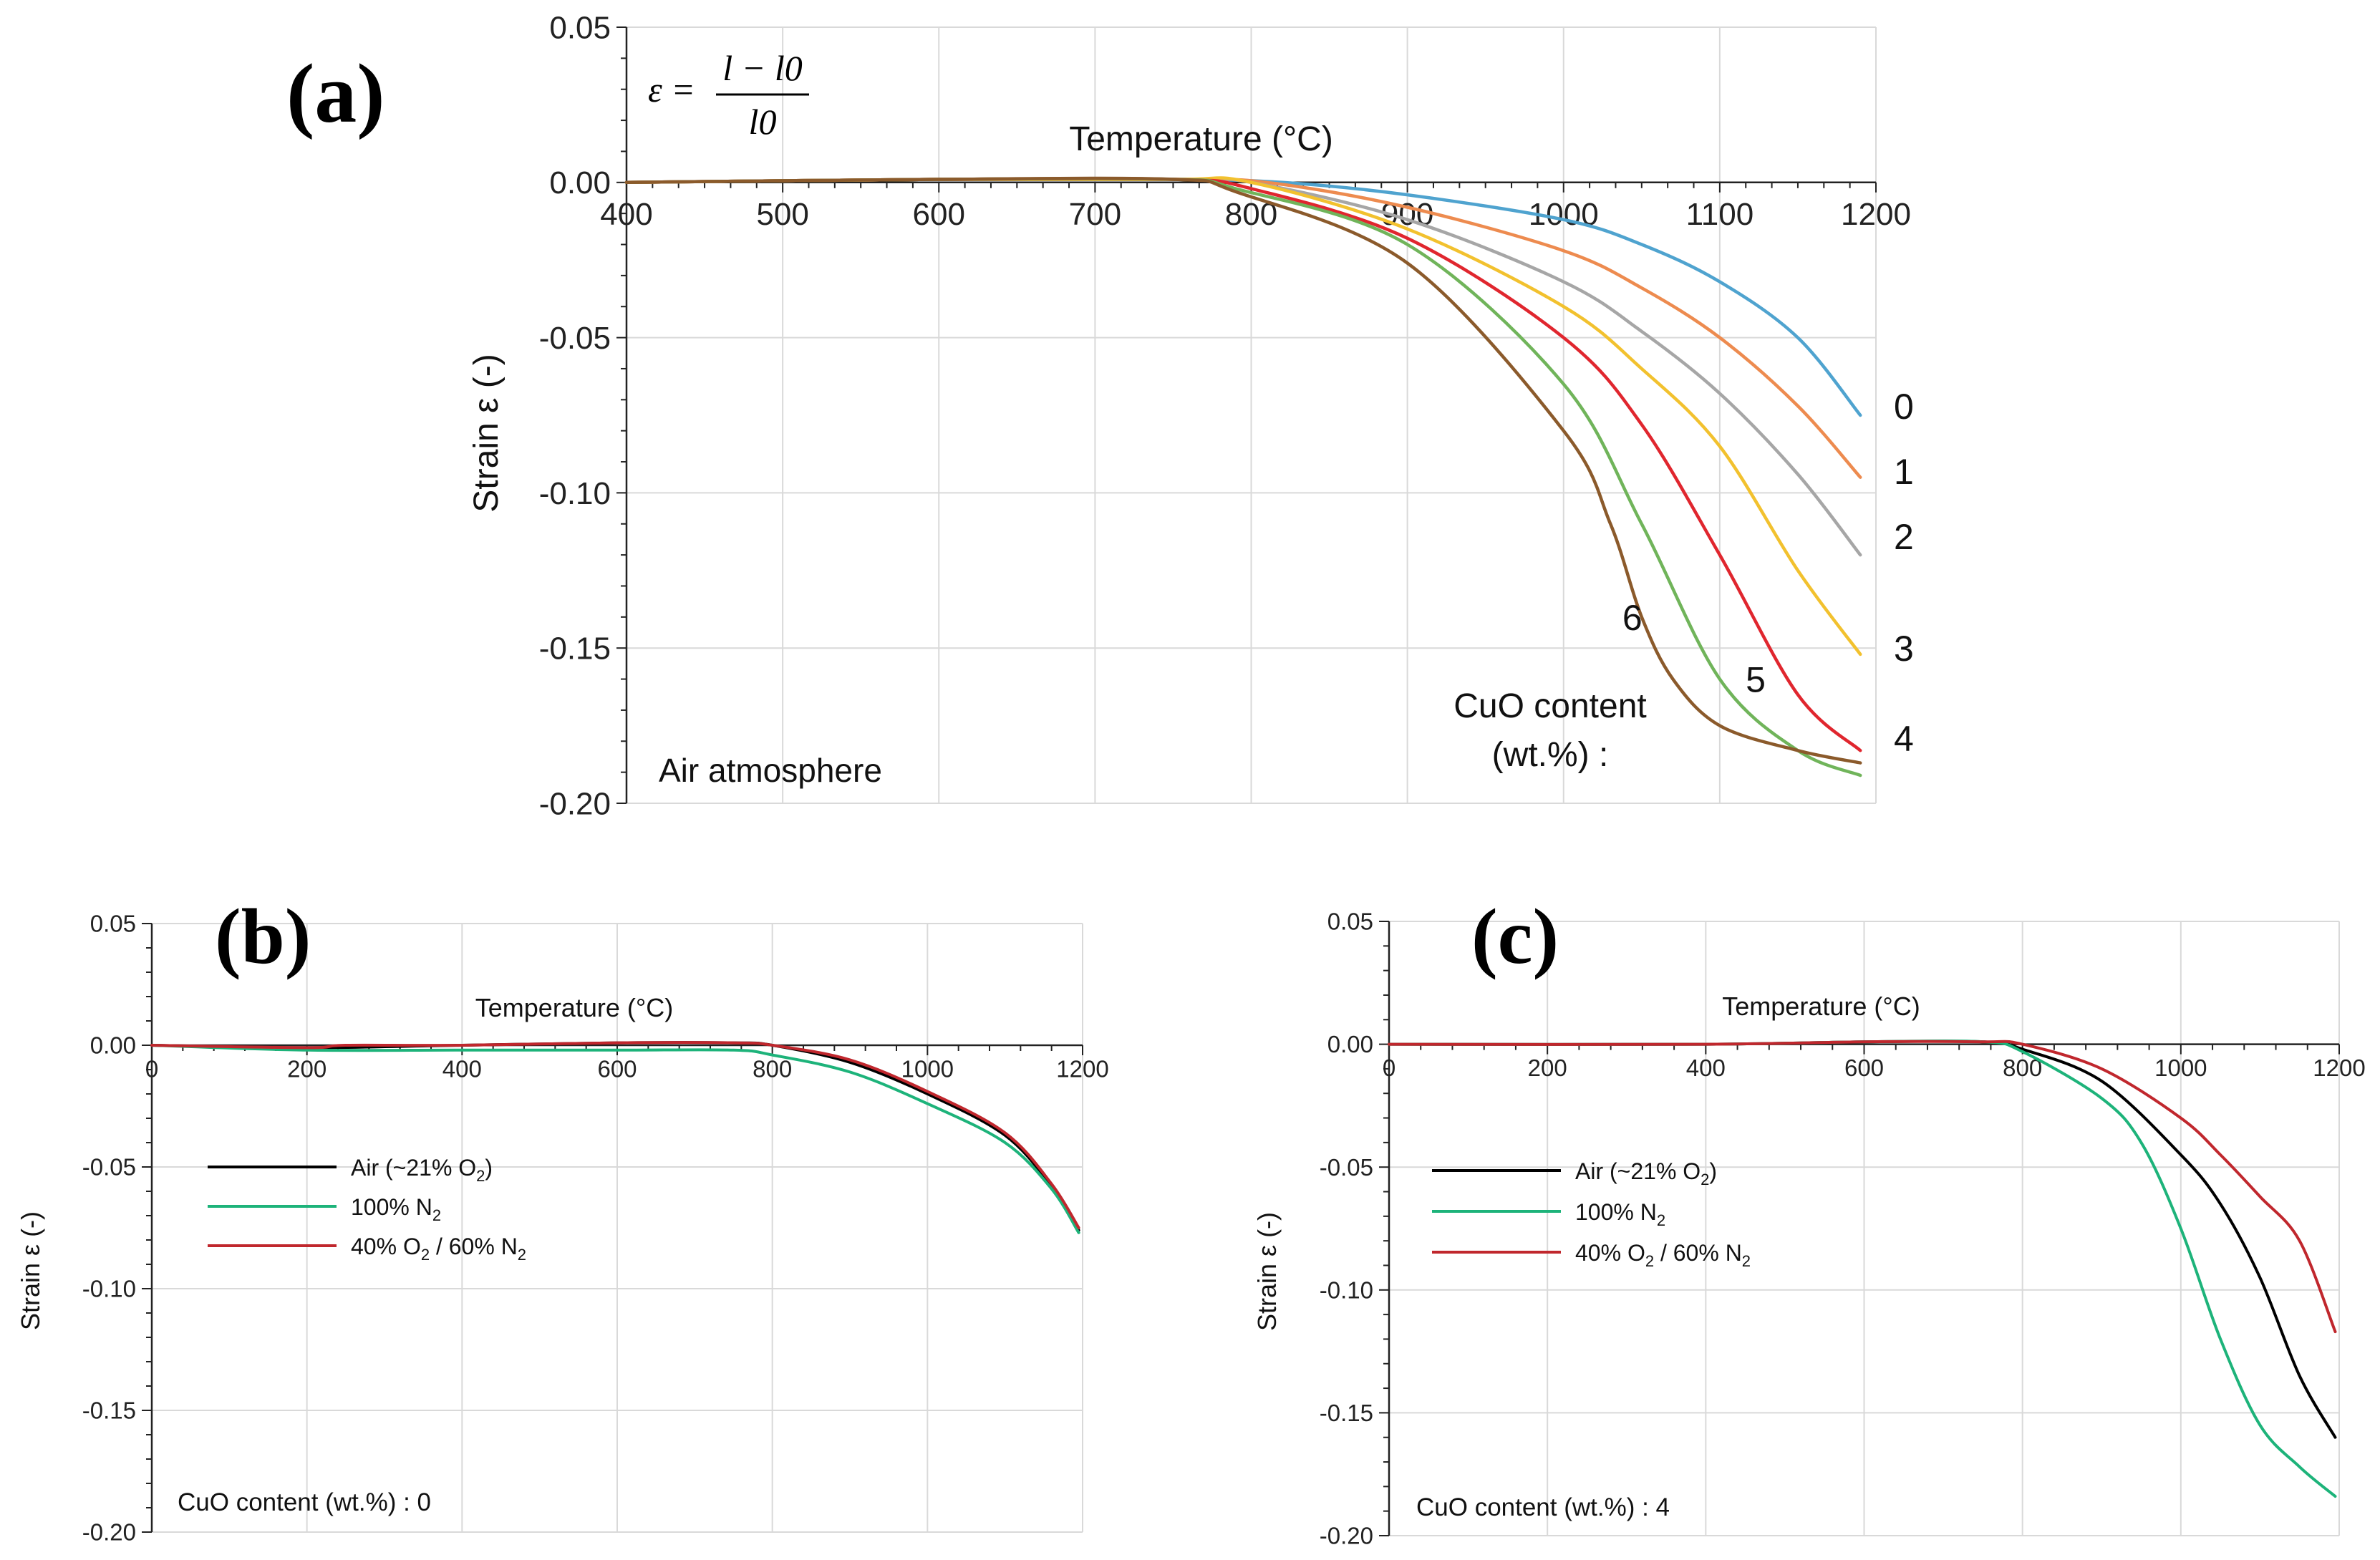 This screenshot has height=1560, width=2380. Describe the element at coordinates (263, 936) in the screenshot. I see `panel-label: (b)` at that location.